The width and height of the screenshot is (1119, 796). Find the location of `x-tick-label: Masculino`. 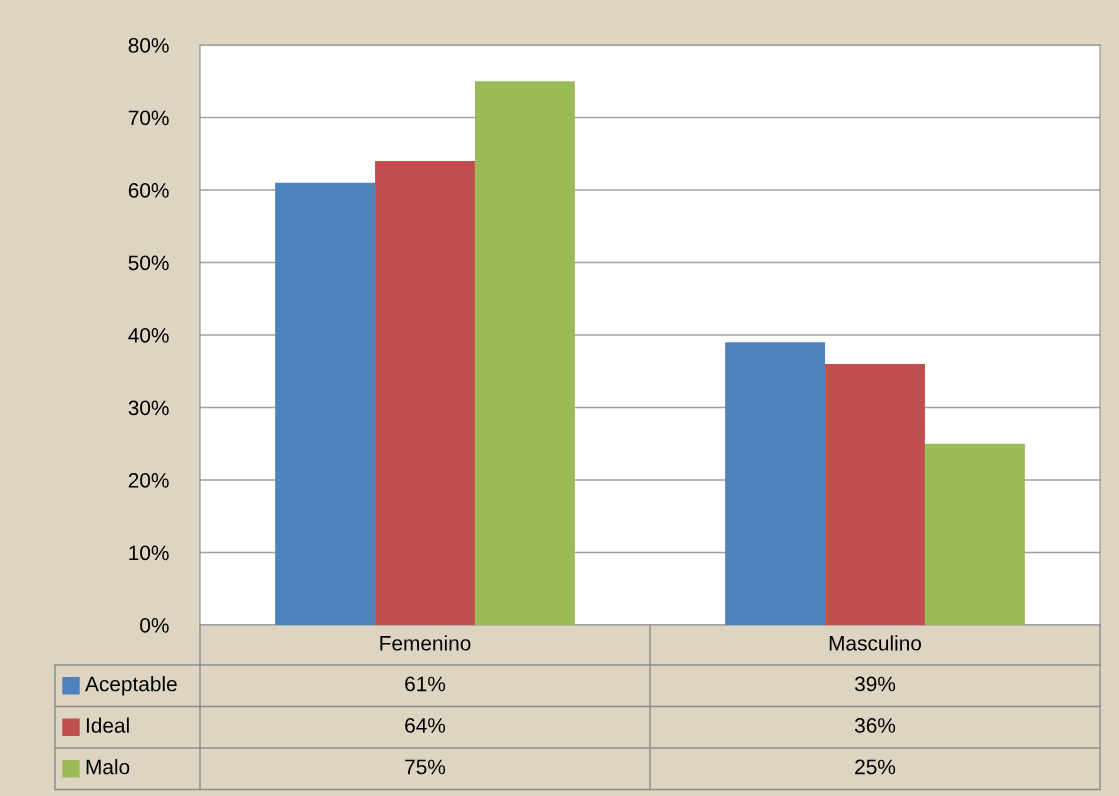

x-tick-label: Masculino is located at coordinates (875, 643).